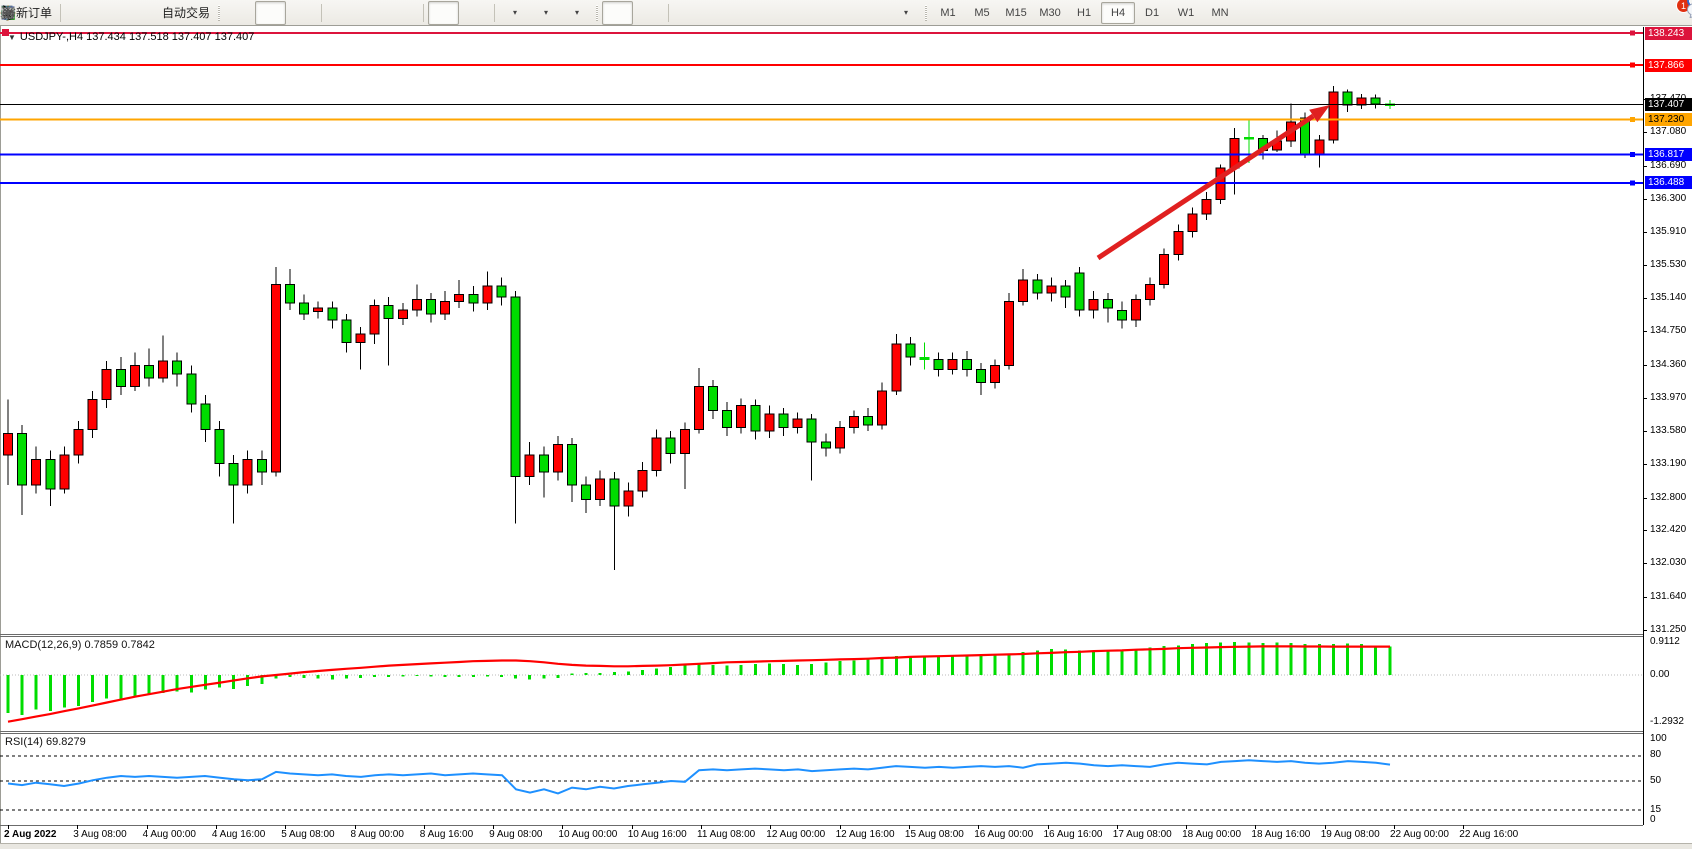 This screenshot has width=1692, height=849. What do you see at coordinates (307, 834) in the screenshot?
I see `time-label: 5 Aug 08:00` at bounding box center [307, 834].